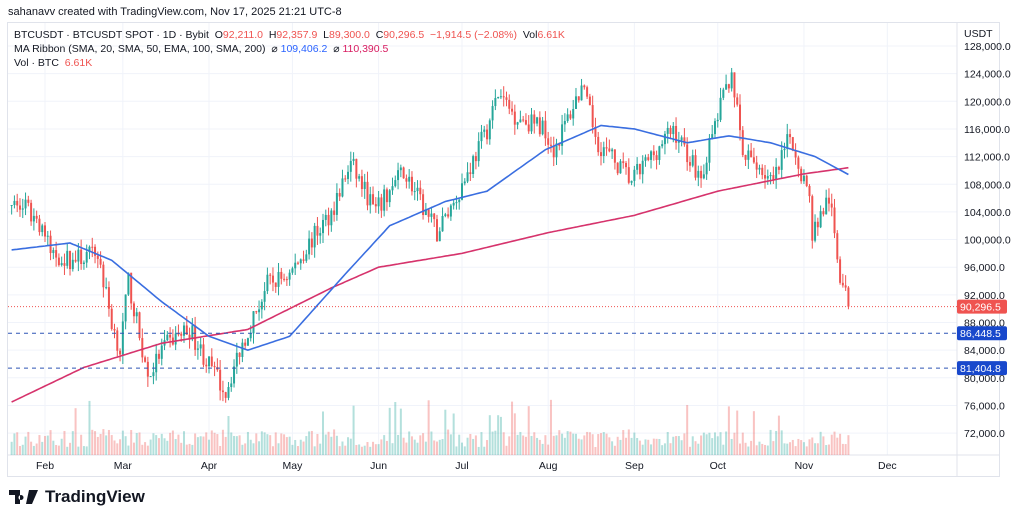 This screenshot has height=521, width=1024. I want to click on x-tick-label: Dec, so click(887, 466).